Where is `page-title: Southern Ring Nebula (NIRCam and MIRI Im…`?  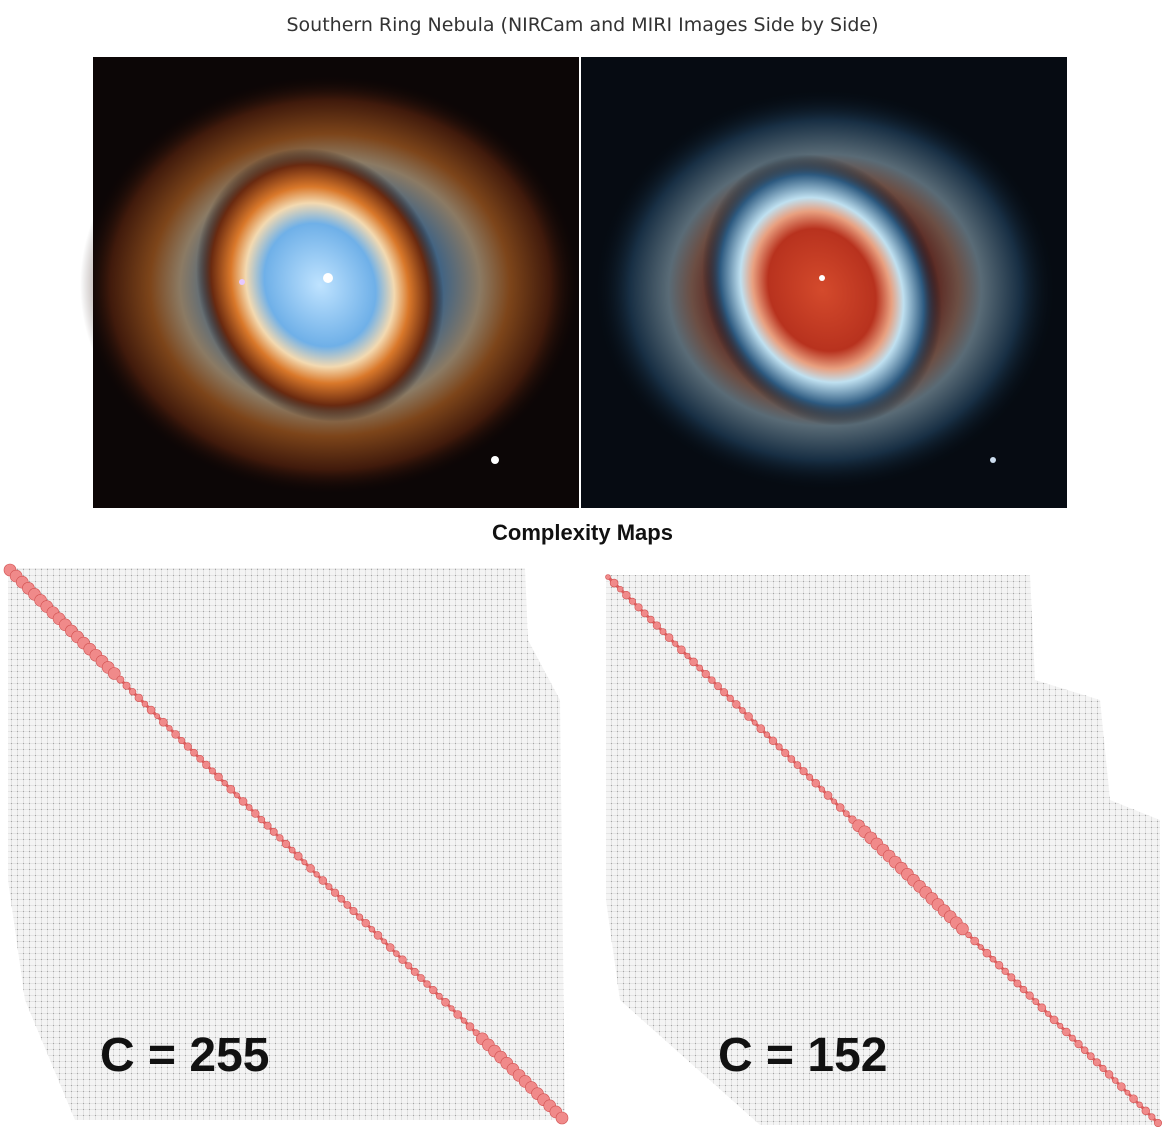 page-title: Southern Ring Nebula (NIRCam and MIRI Im… is located at coordinates (582, 25).